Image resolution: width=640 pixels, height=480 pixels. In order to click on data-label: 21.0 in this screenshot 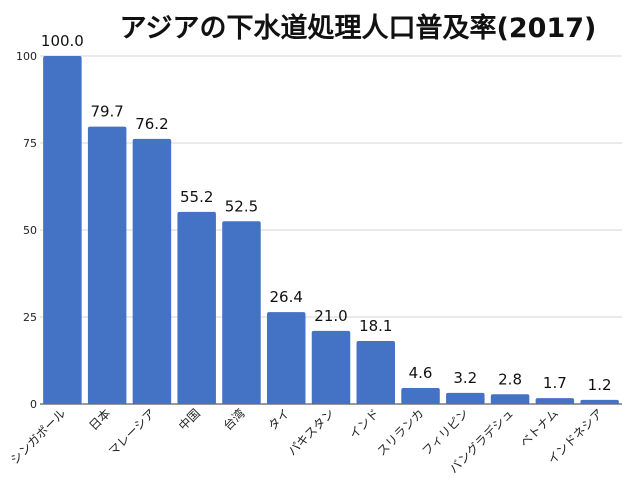, I will do `click(330, 316)`.